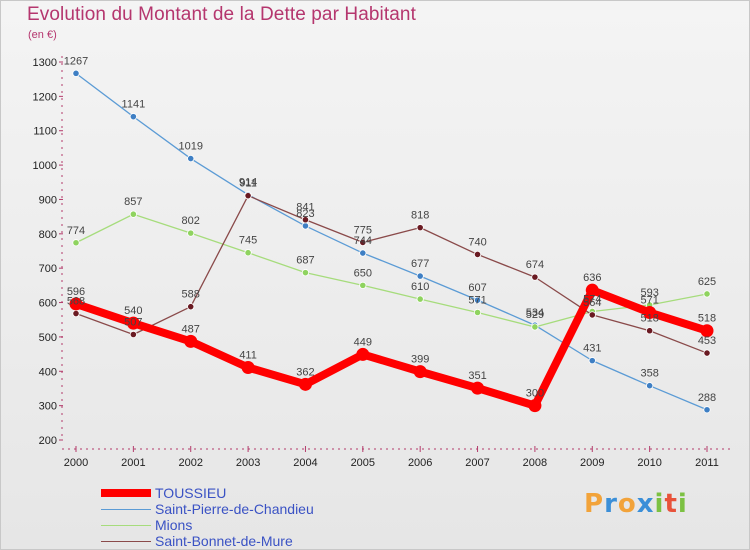 This screenshot has height=550, width=750. What do you see at coordinates (48, 441) in the screenshot?
I see `y-tick-label: 200` at bounding box center [48, 441].